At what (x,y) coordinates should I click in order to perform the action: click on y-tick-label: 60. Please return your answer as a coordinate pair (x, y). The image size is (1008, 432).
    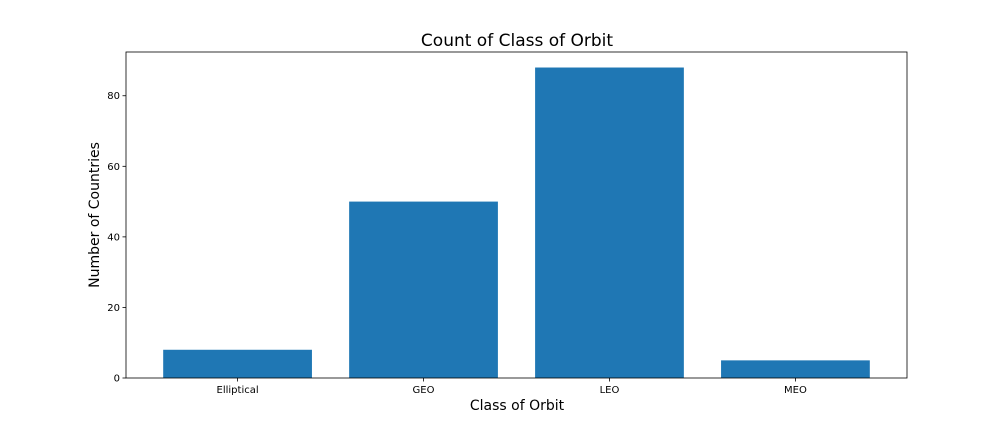
    Looking at the image, I should click on (113, 167).